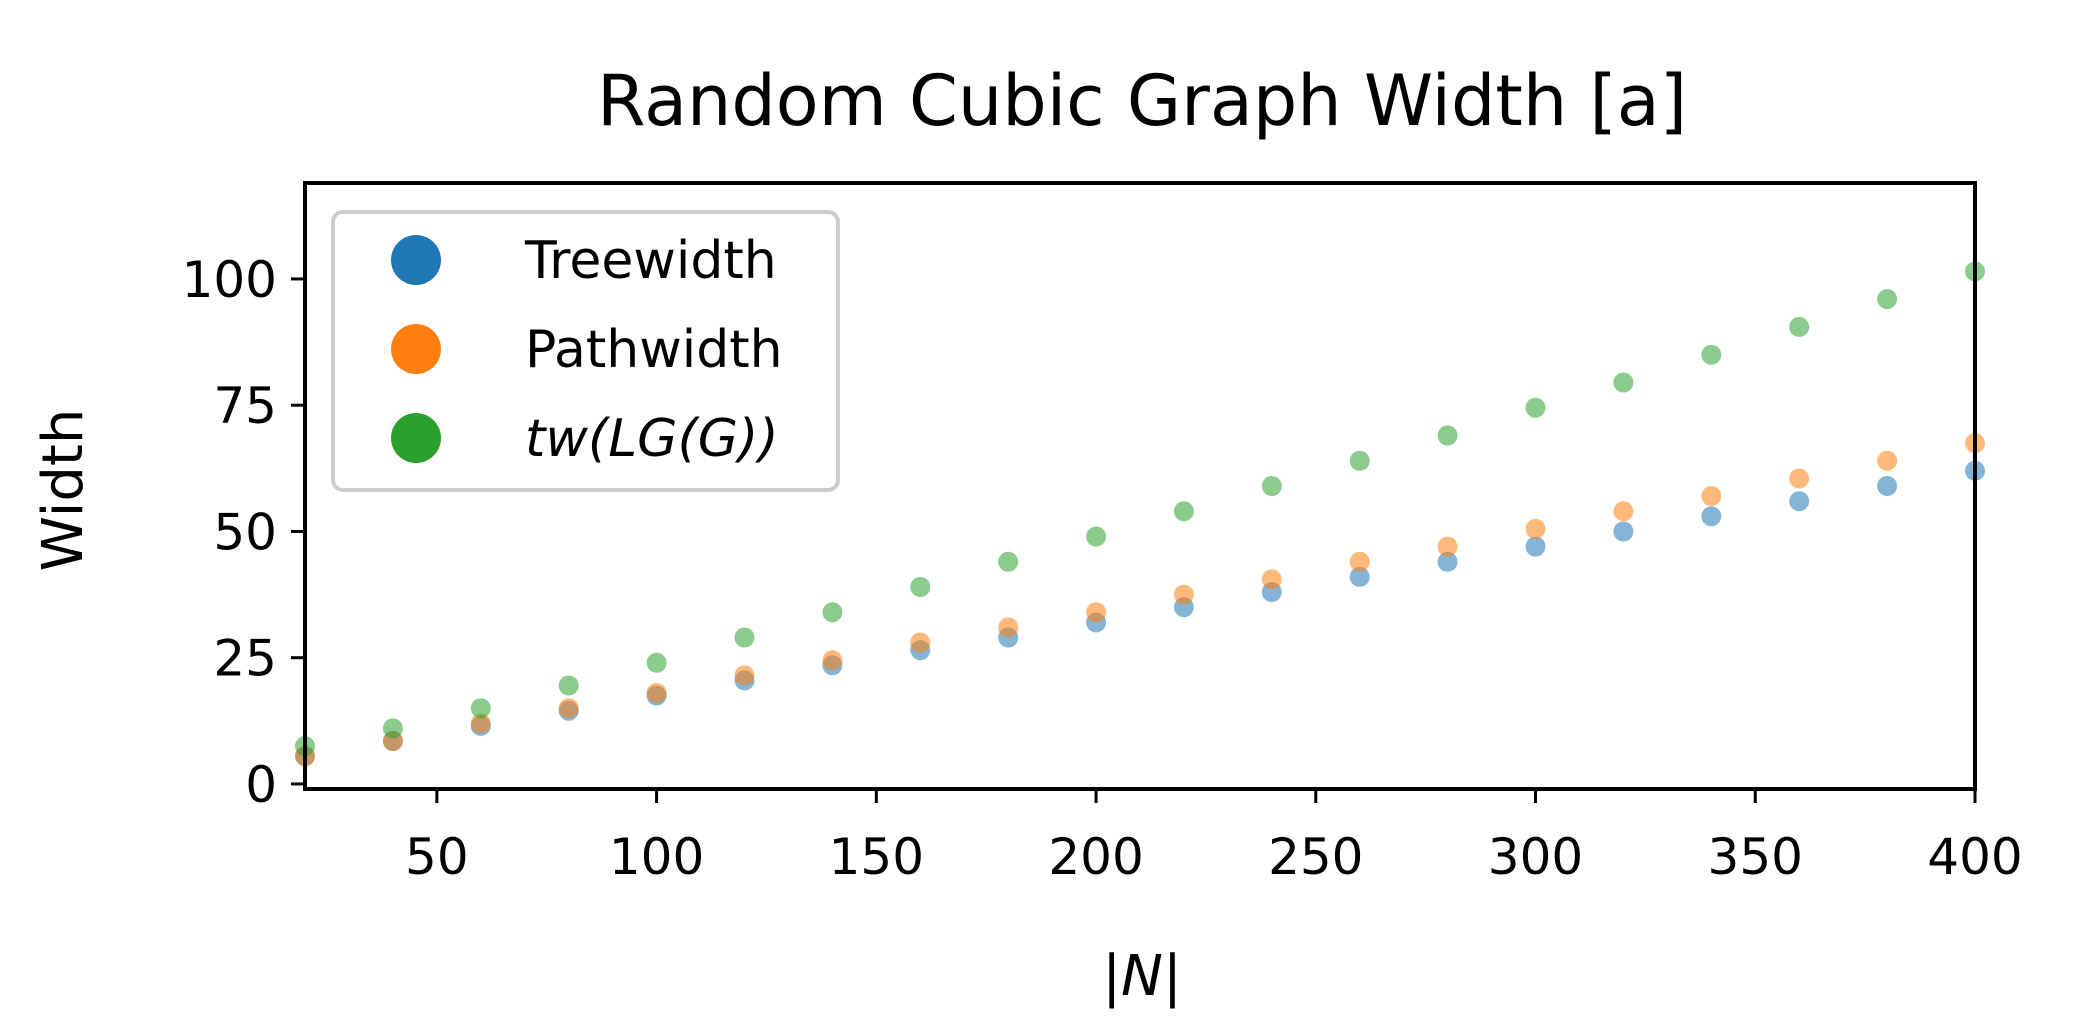 This screenshot has height=1020, width=2100. I want to click on x-tick-label-4: 250, so click(1315, 857).